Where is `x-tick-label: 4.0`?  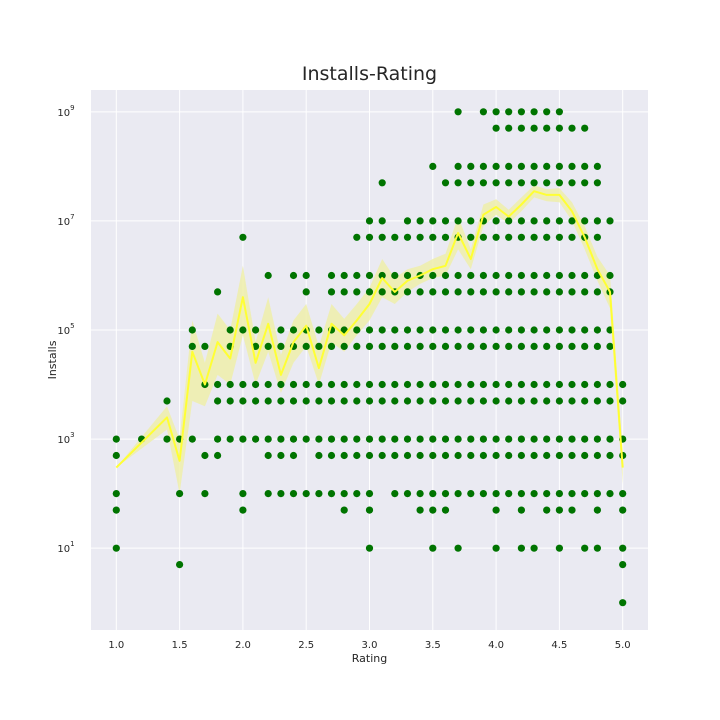 x-tick-label: 4.0 is located at coordinates (496, 645).